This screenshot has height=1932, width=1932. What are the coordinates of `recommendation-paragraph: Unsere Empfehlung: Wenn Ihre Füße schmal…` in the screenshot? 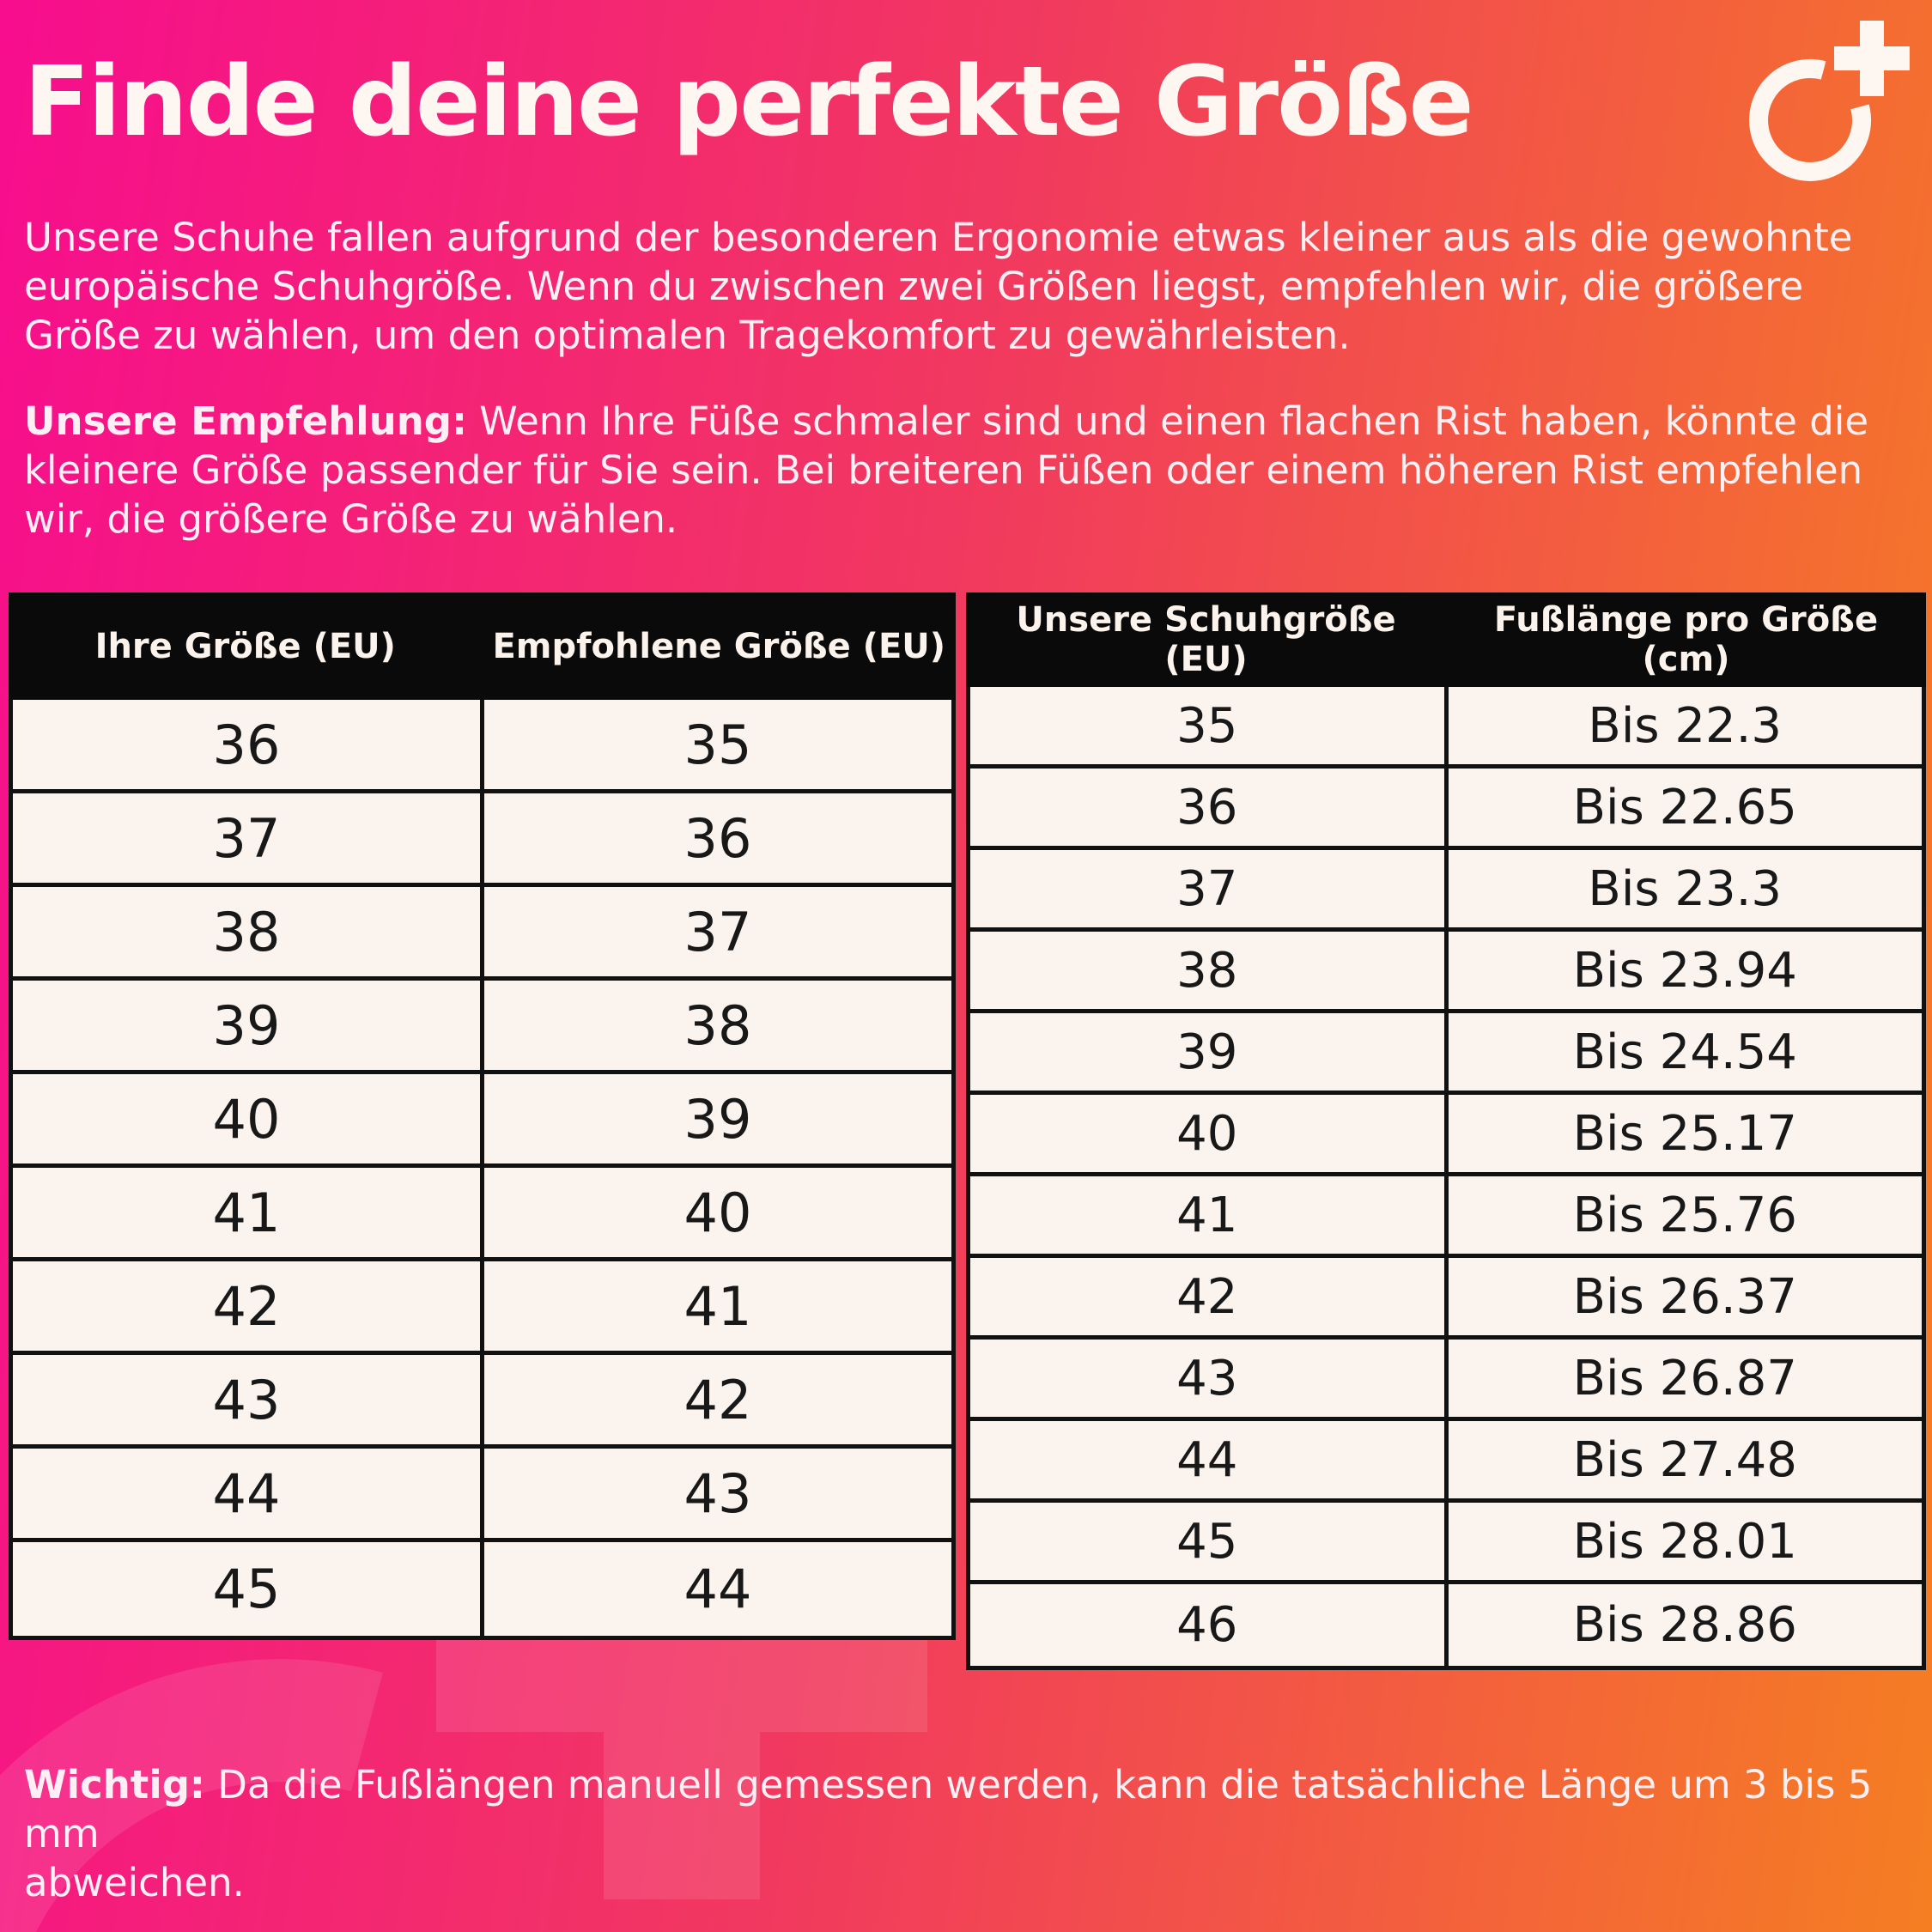 It's located at (965, 470).